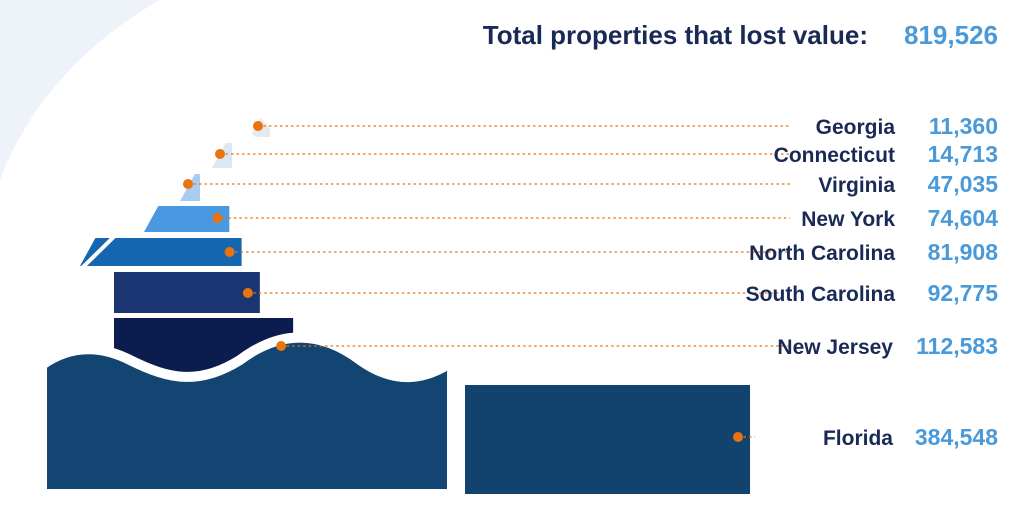 This screenshot has height=523, width=1024. What do you see at coordinates (951, 35) in the screenshot?
I see `total-value: 819,526` at bounding box center [951, 35].